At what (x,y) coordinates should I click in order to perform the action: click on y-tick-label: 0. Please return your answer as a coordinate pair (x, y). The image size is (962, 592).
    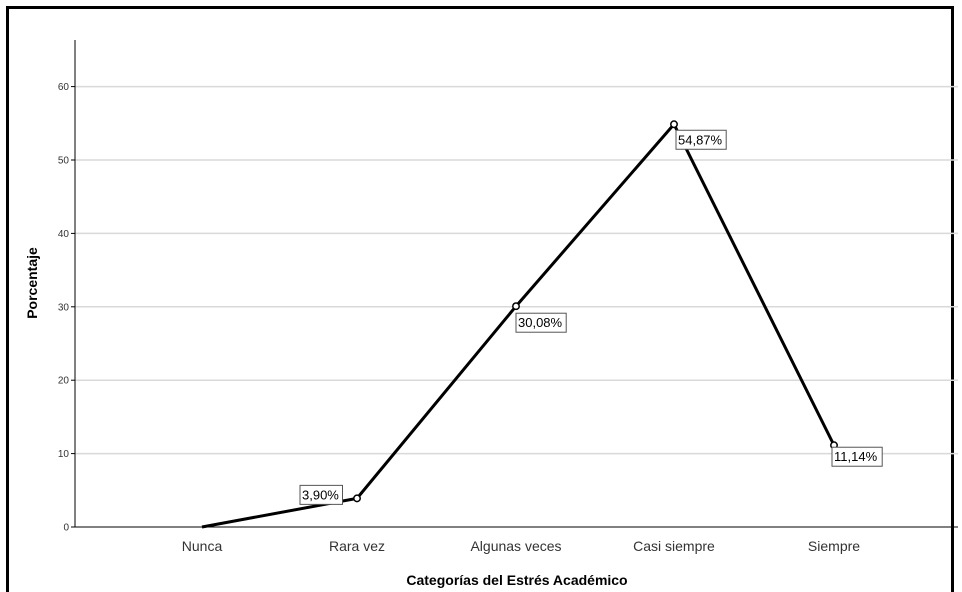
    Looking at the image, I should click on (66, 528).